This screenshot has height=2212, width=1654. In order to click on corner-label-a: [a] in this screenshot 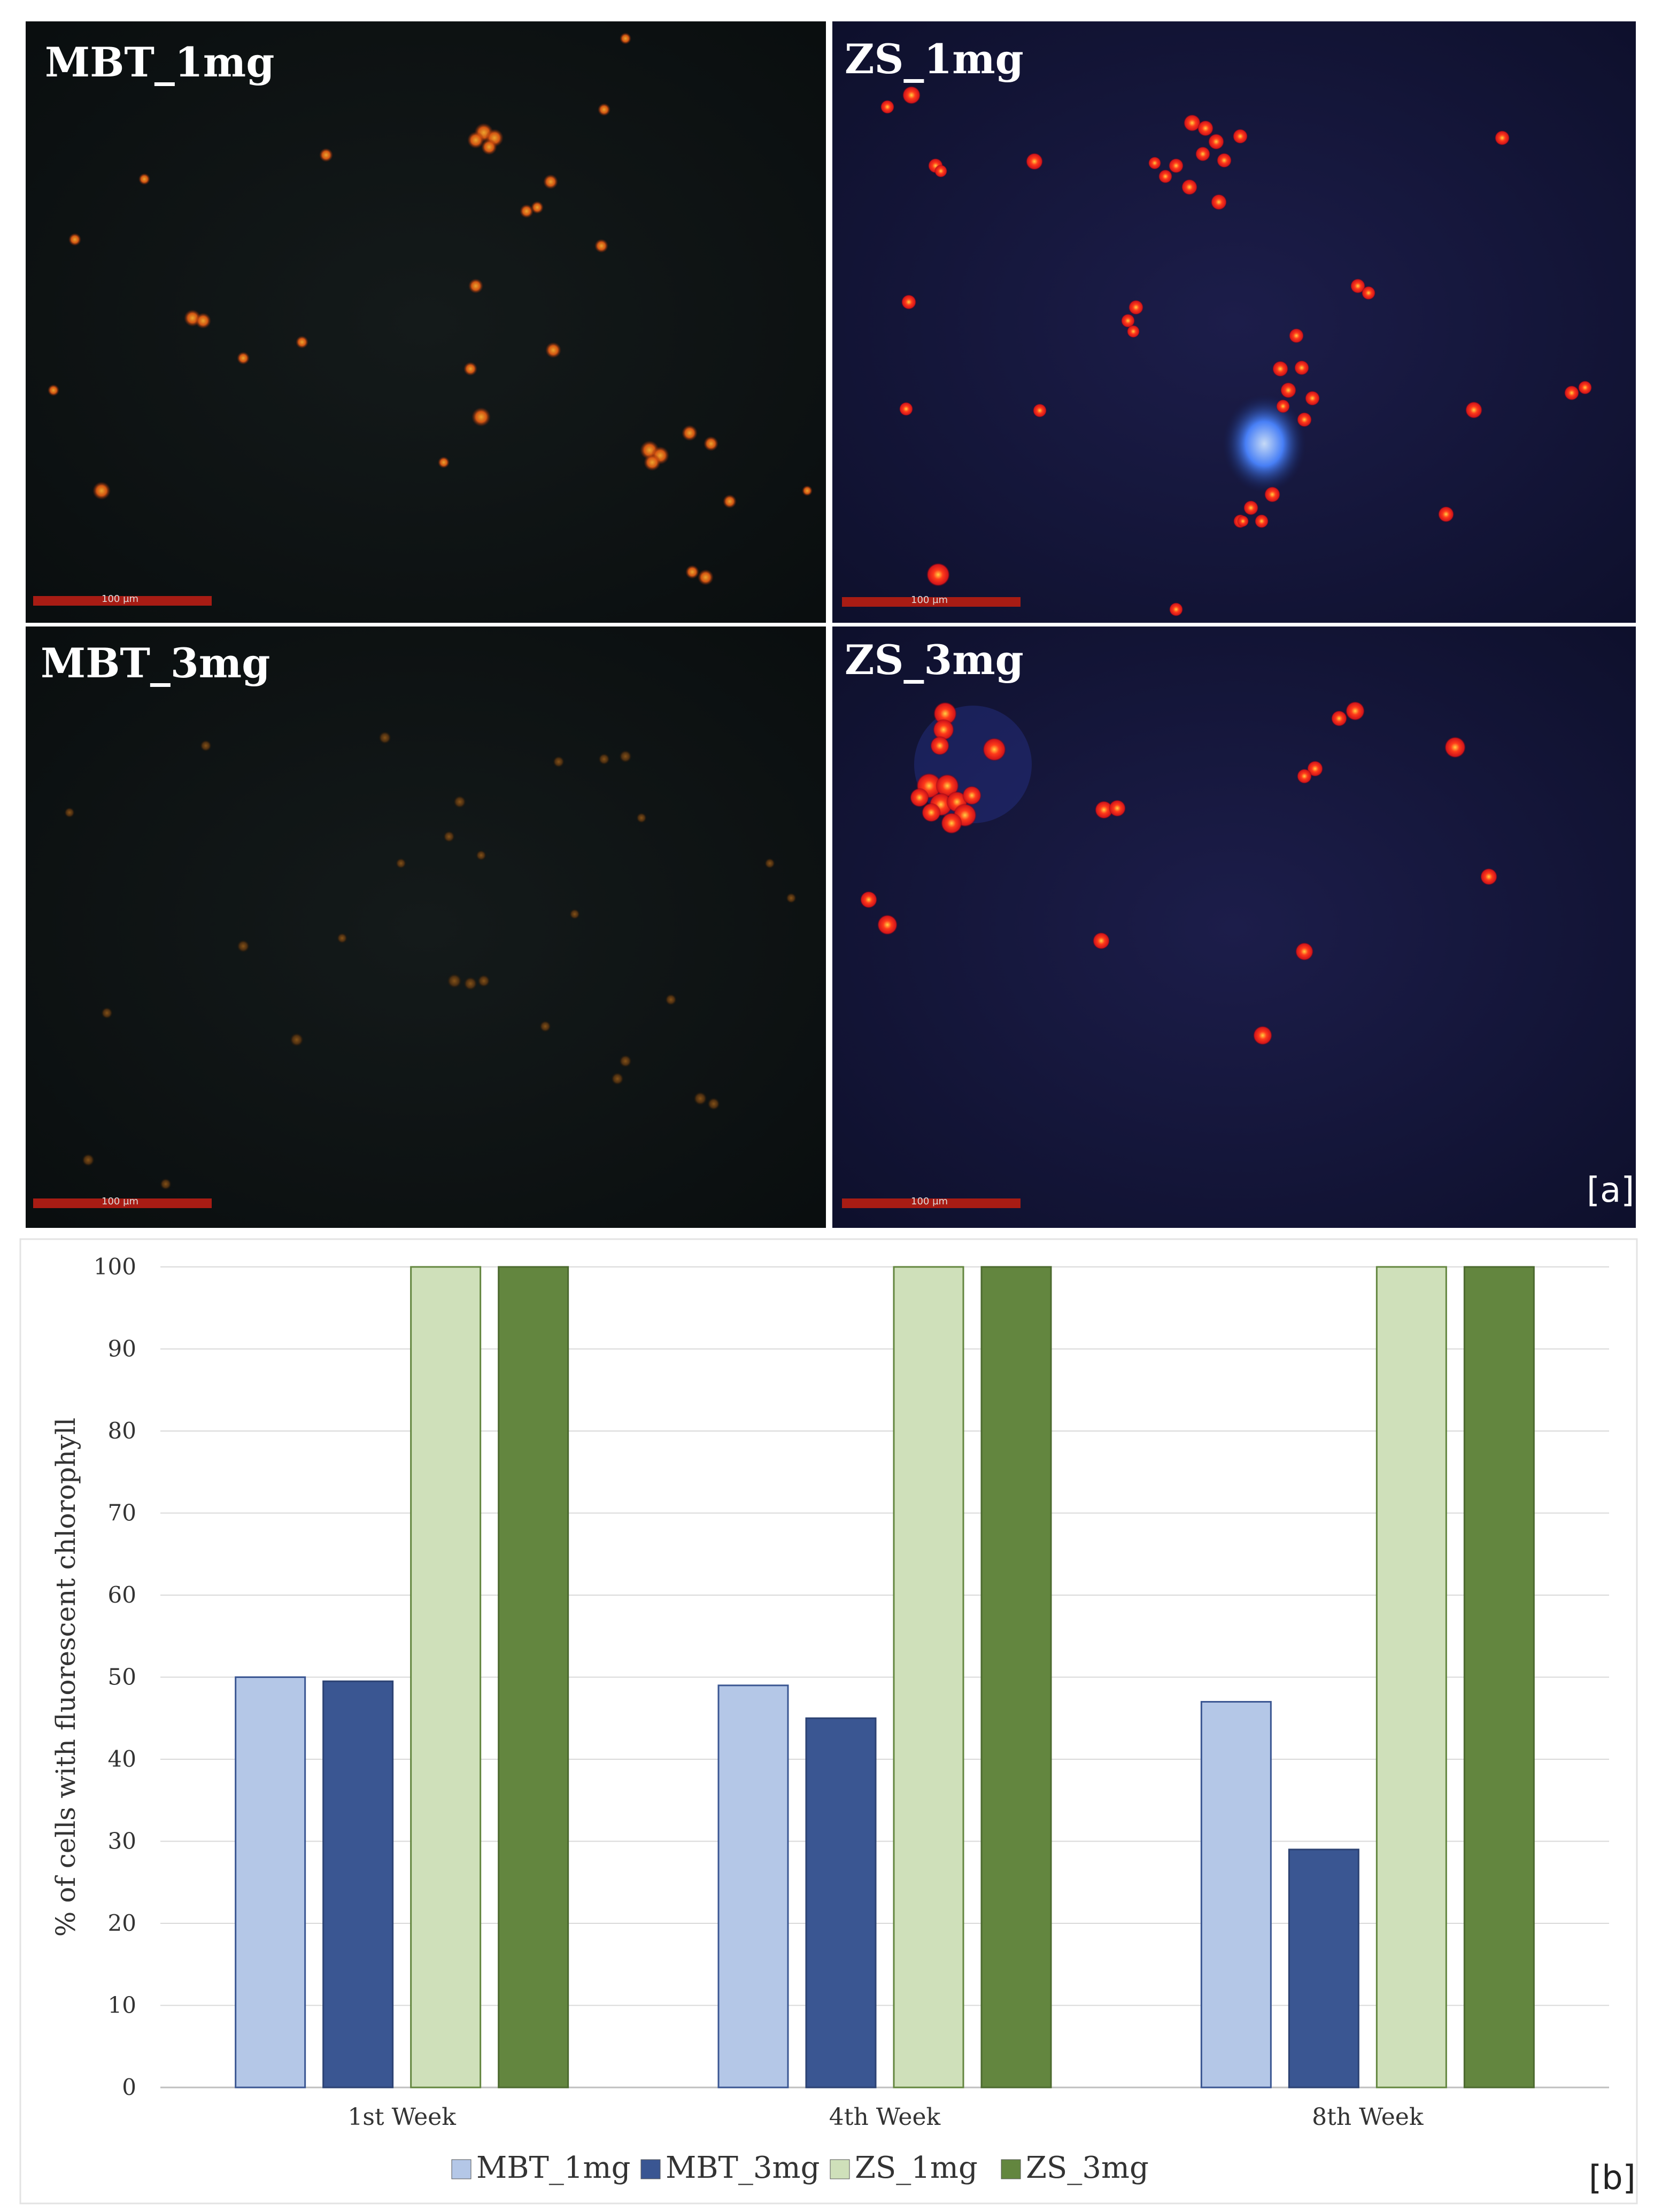, I will do `click(1611, 1190)`.